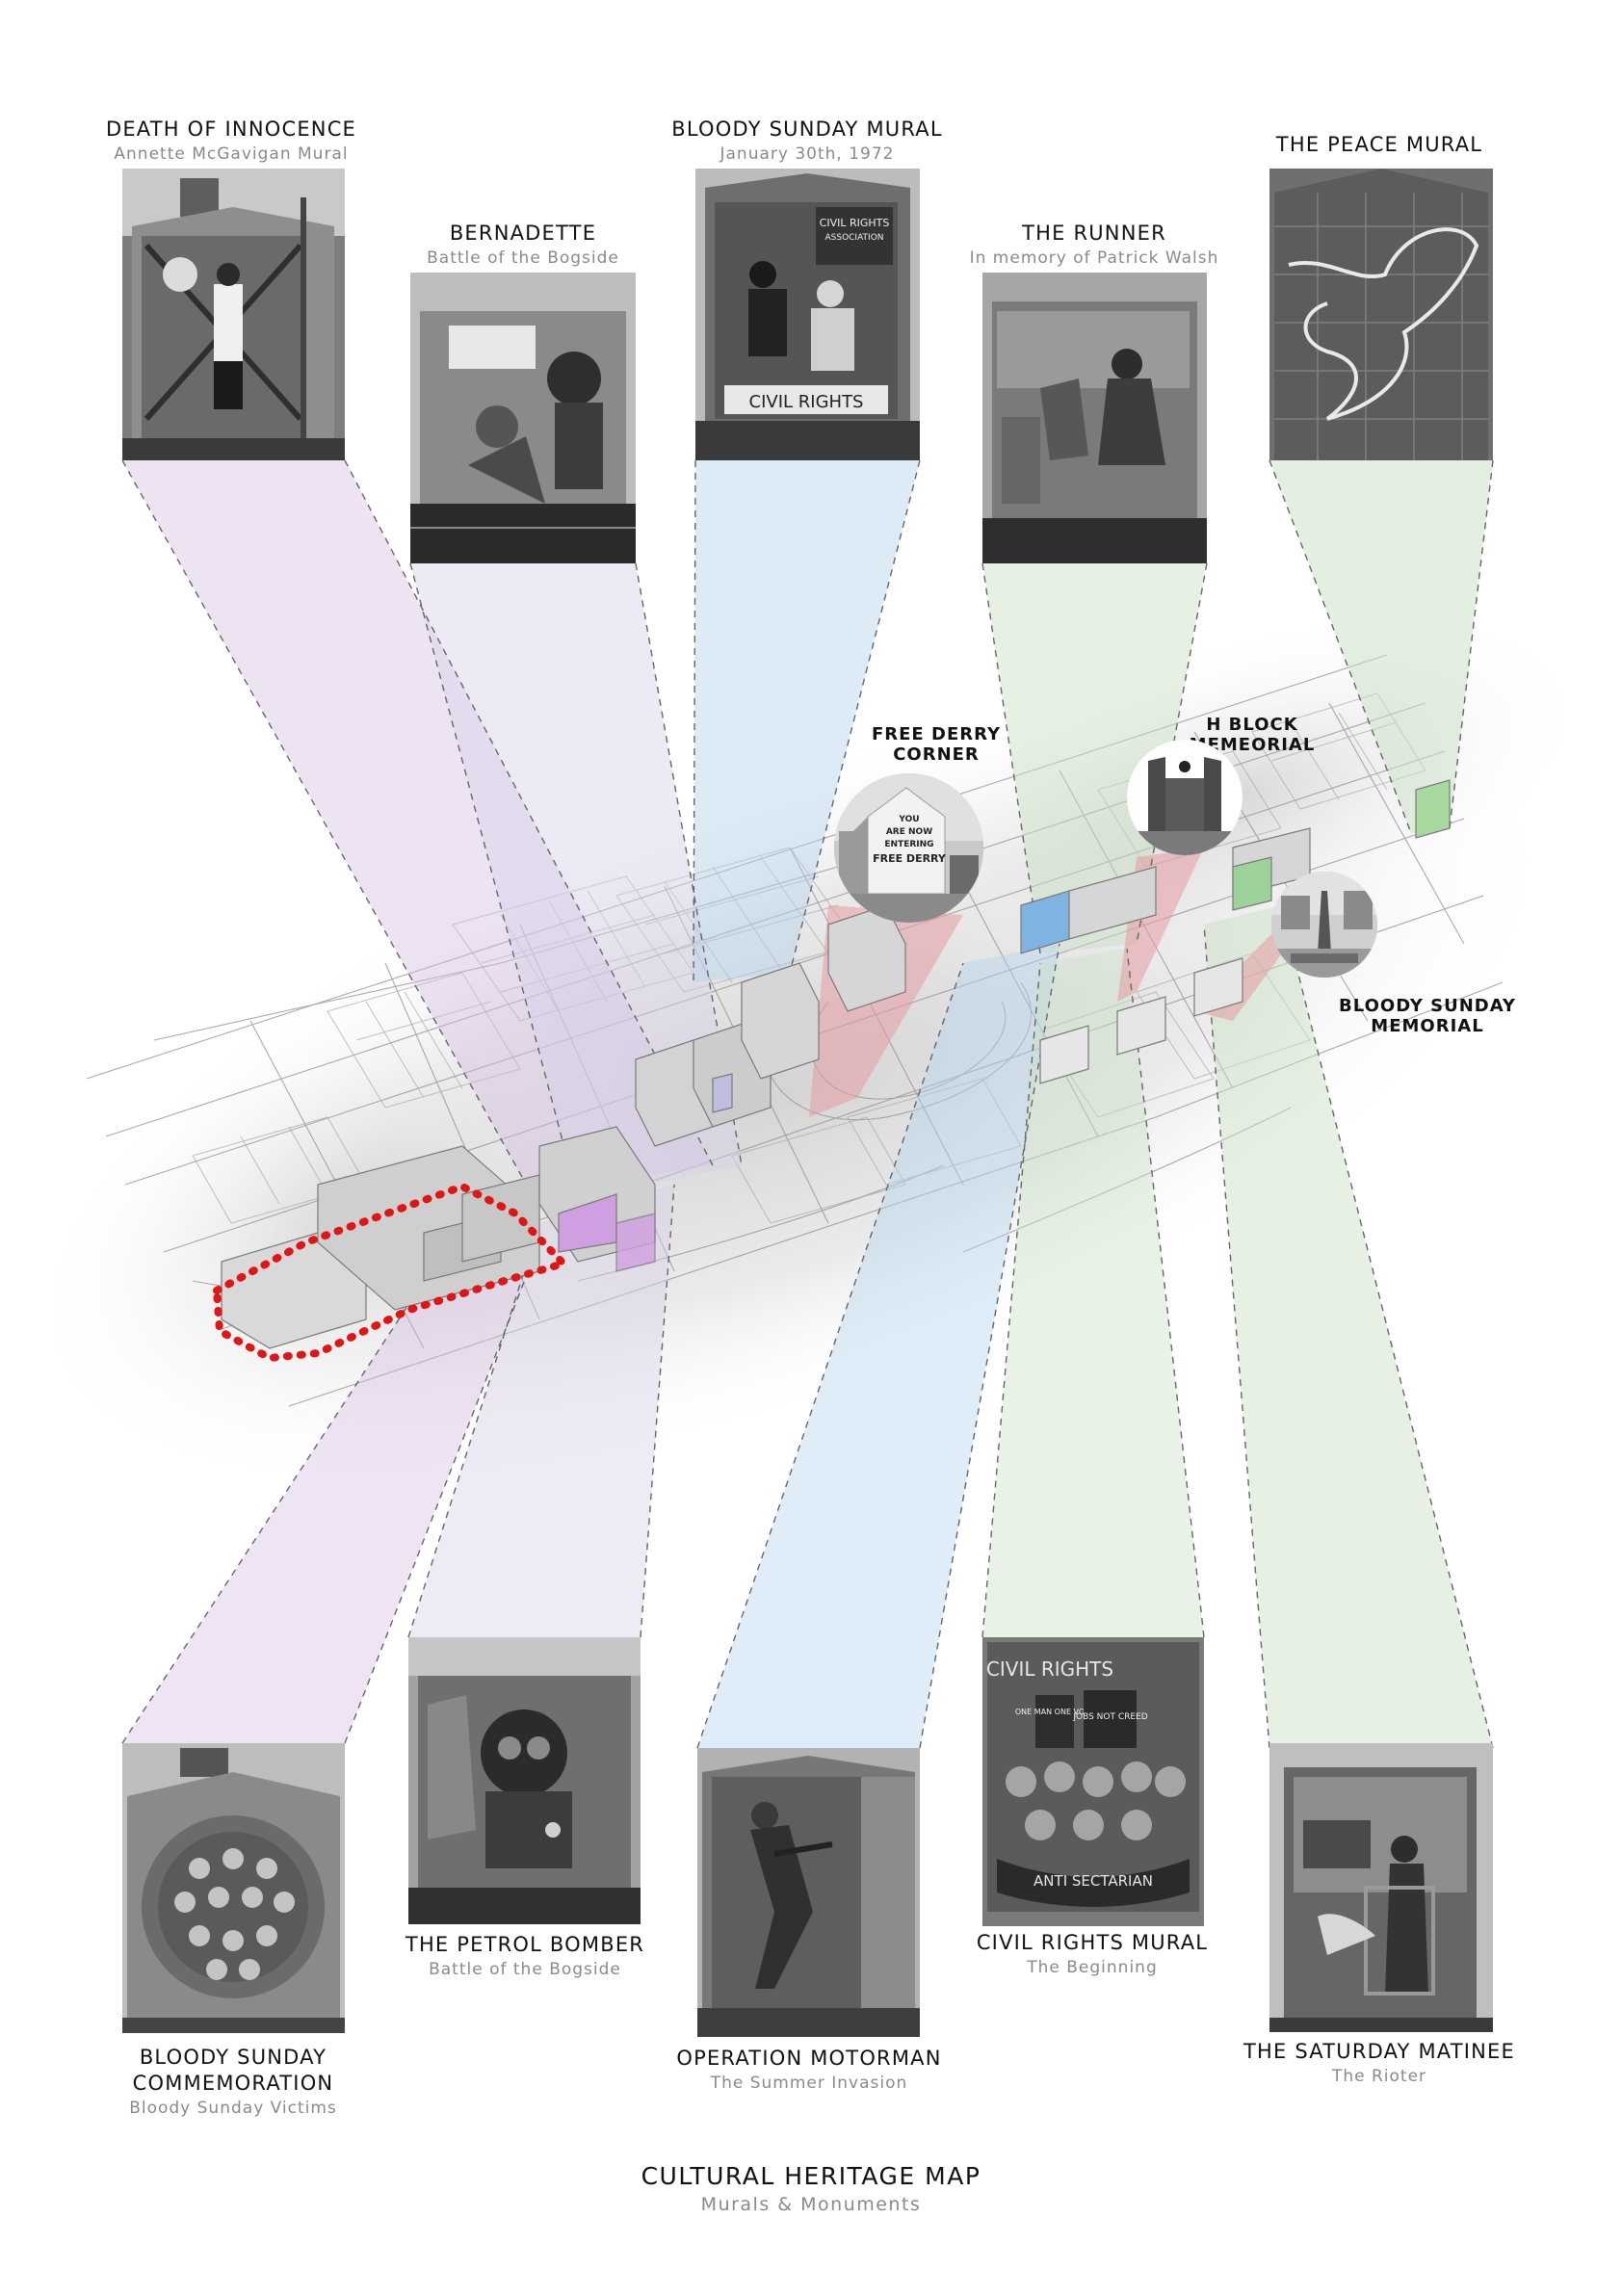  I want to click on mural-label-bernadette: BERNADETTE Battle of the Bogside, so click(523, 245).